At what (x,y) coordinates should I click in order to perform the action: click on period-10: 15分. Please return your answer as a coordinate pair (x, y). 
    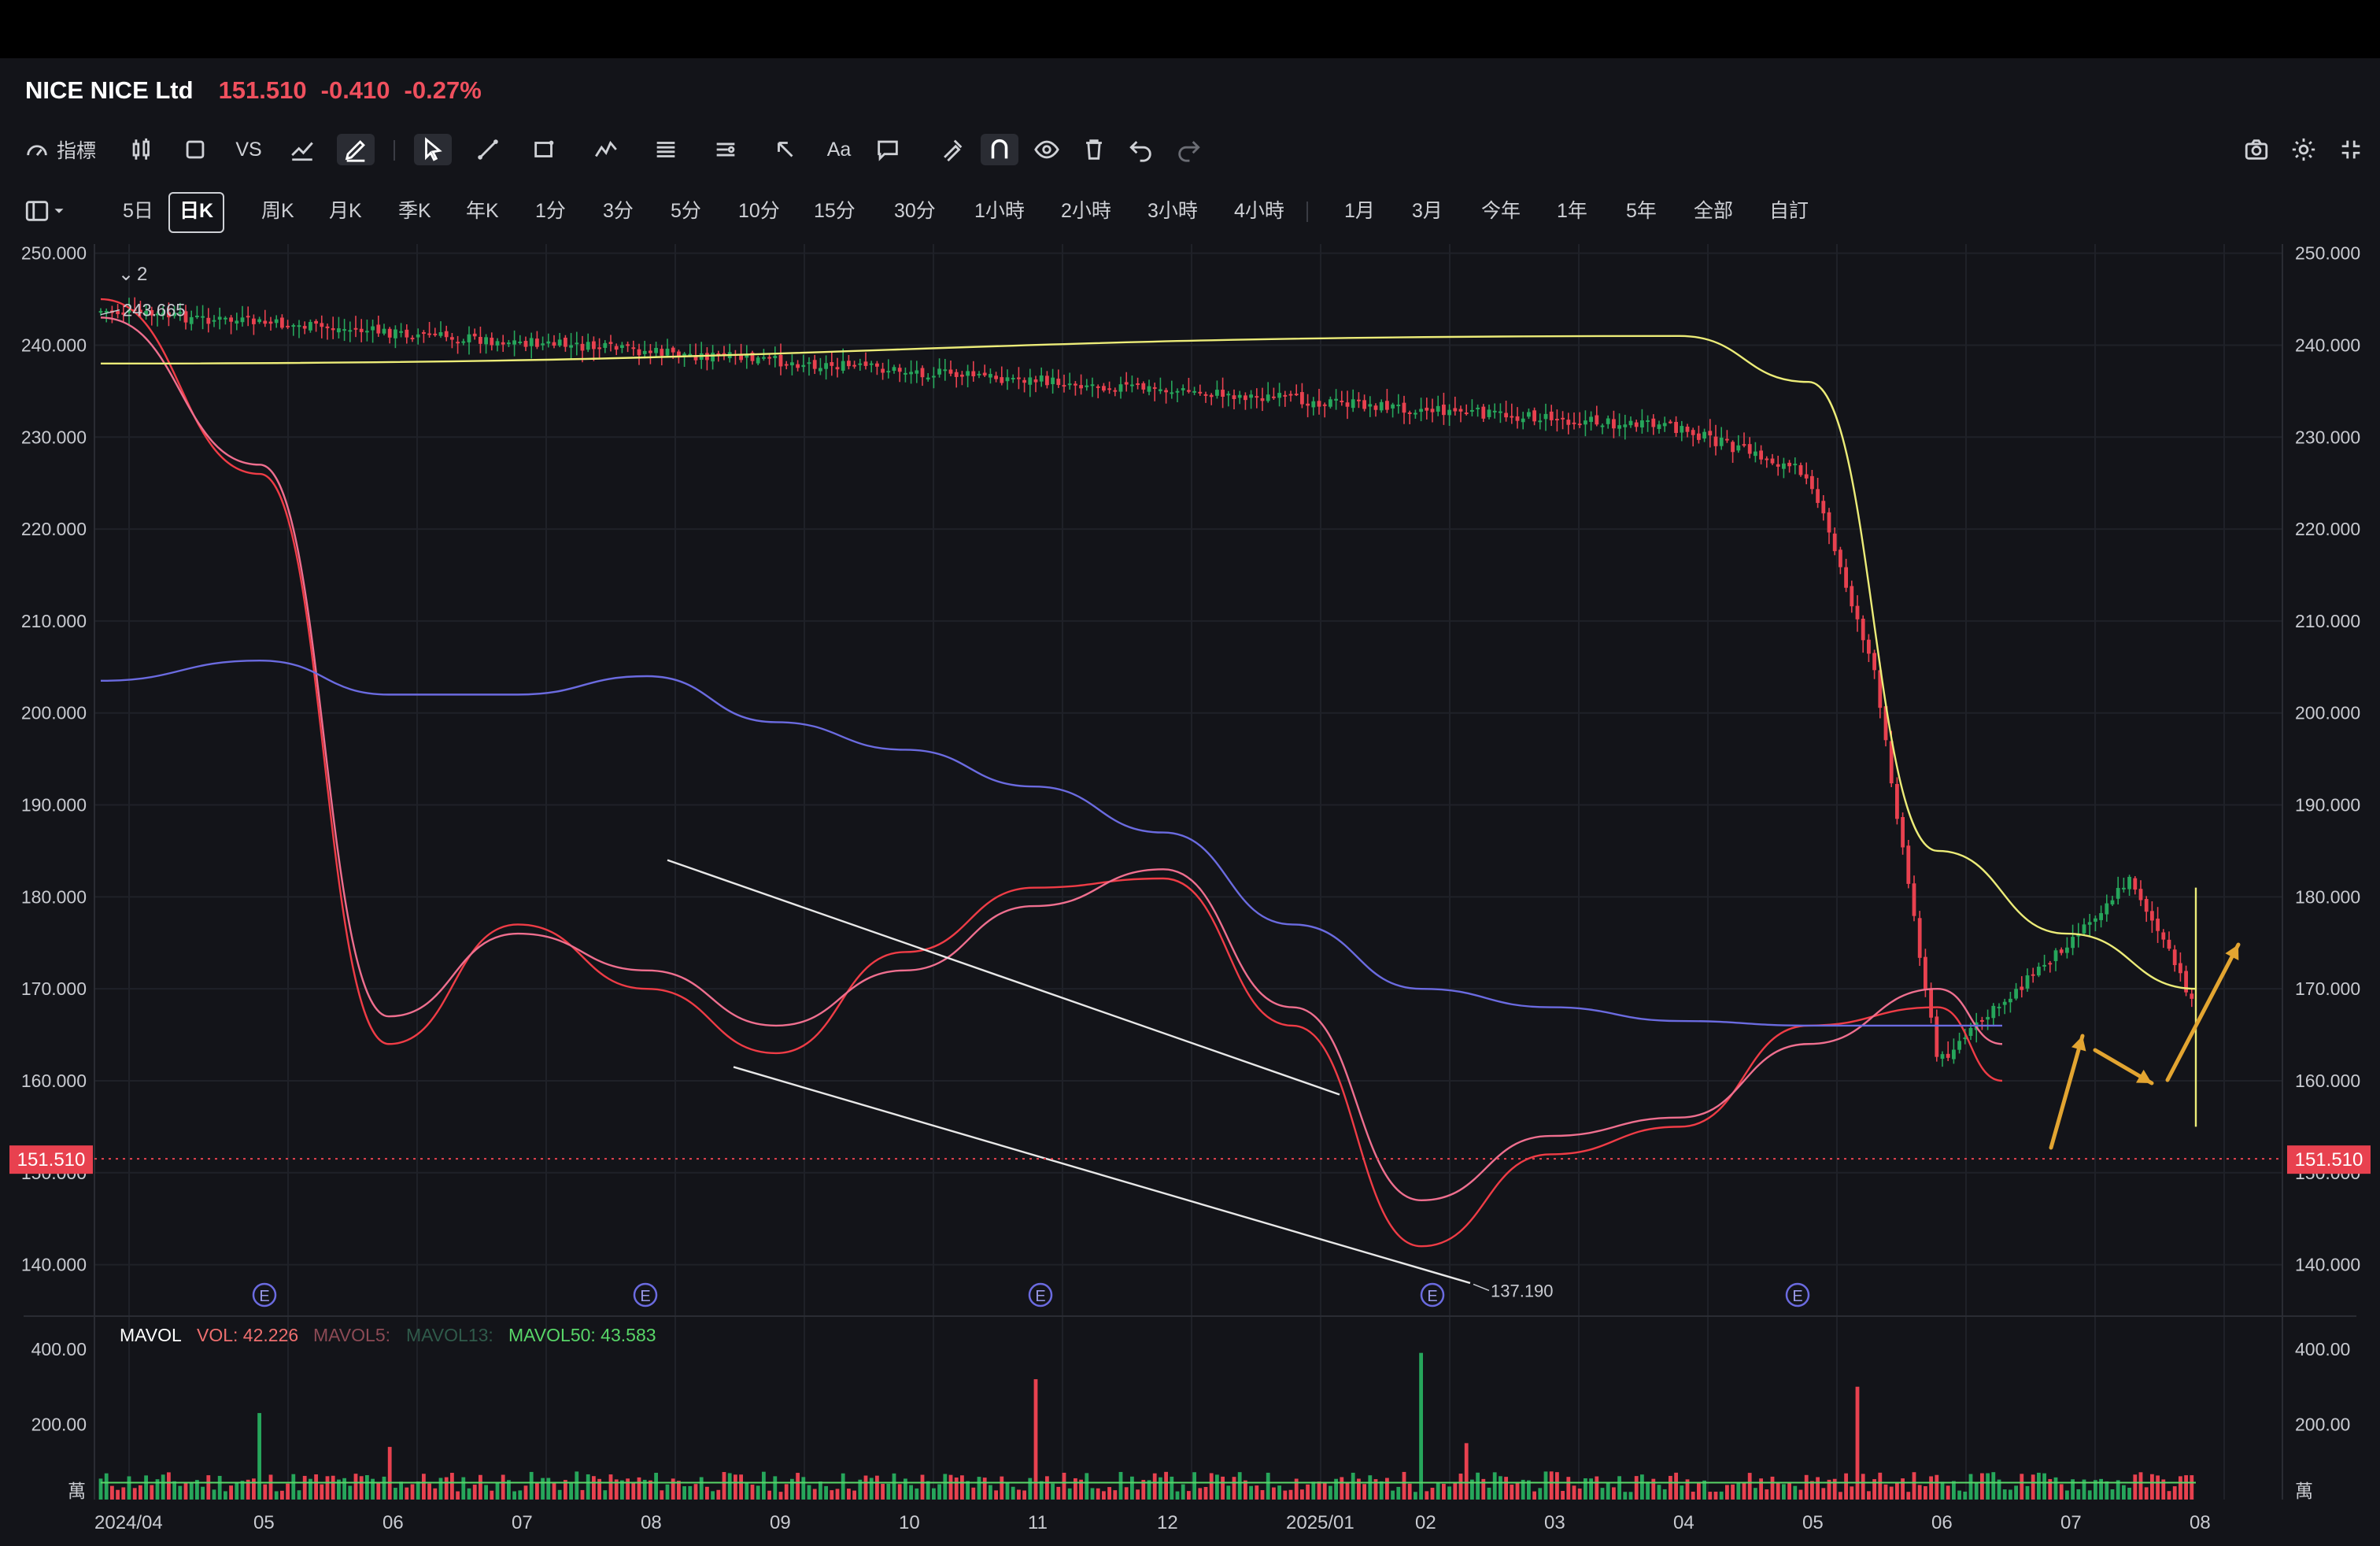
    Looking at the image, I should click on (835, 211).